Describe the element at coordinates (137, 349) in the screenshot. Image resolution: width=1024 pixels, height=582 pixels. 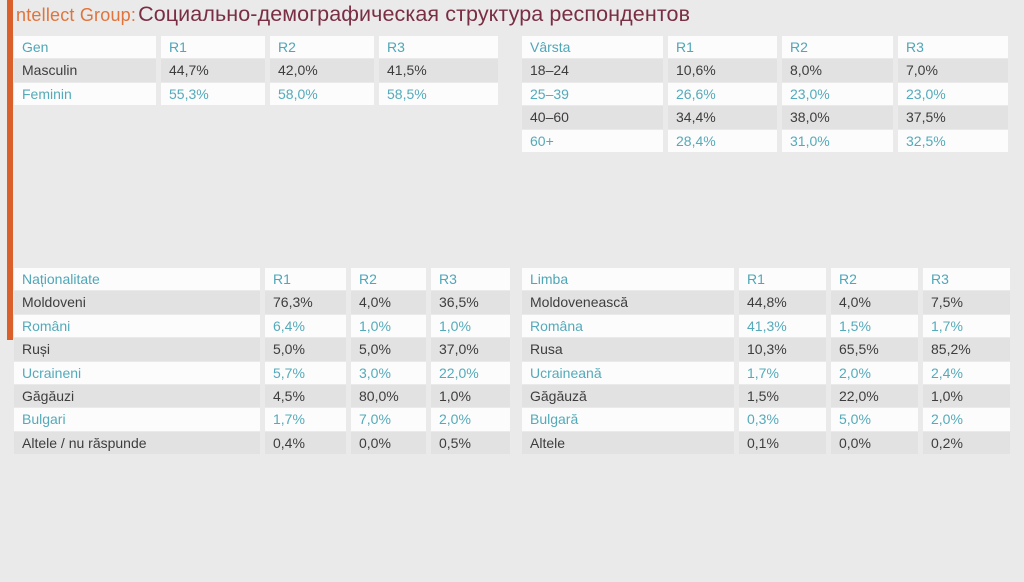
I see `row-label: Ruși` at that location.